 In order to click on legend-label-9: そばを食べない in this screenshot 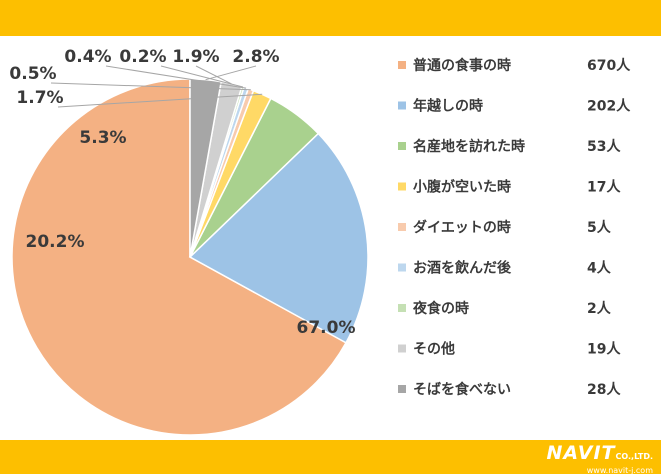, I will do `click(462, 389)`.